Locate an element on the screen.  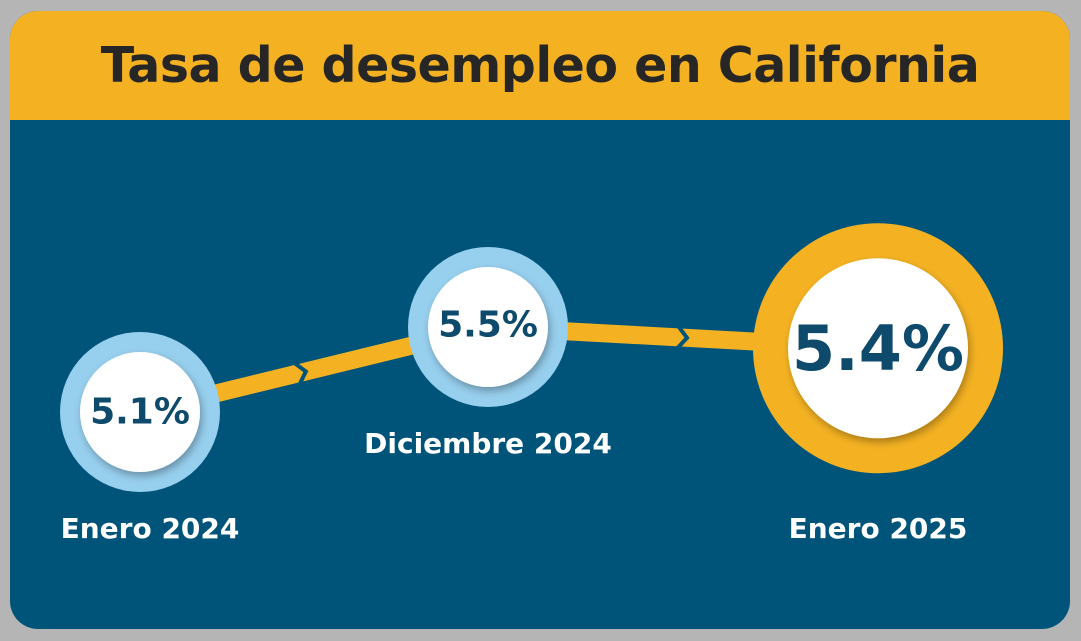
value-label: 5.1% is located at coordinates (140, 412).